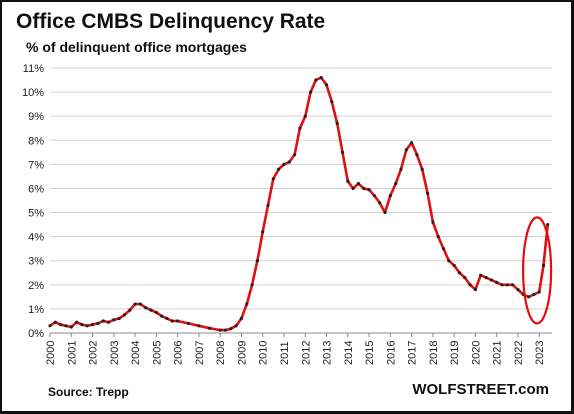 This screenshot has height=414, width=574. What do you see at coordinates (36, 334) in the screenshot?
I see `y-tick-label: 0%` at bounding box center [36, 334].